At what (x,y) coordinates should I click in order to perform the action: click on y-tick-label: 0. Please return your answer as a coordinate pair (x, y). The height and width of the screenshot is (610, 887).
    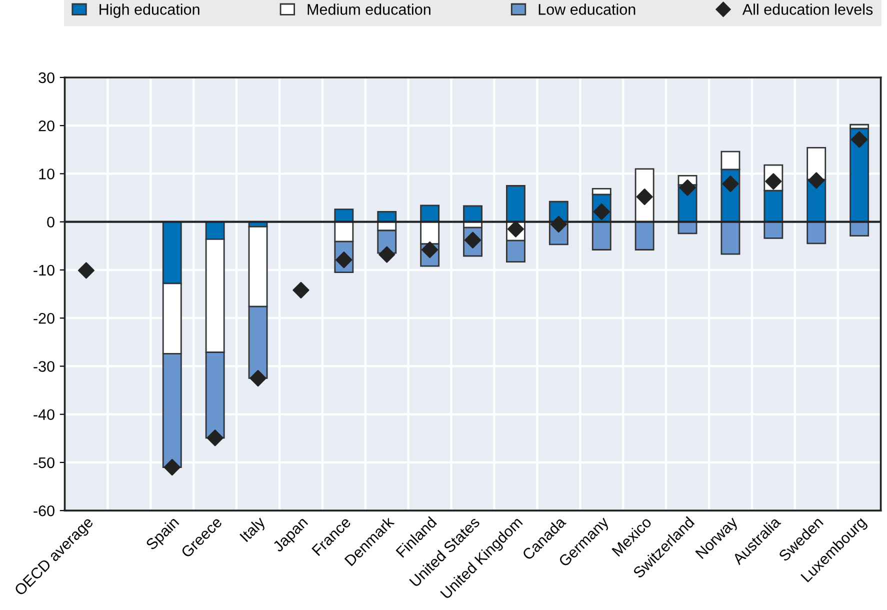
    Looking at the image, I should click on (50, 222).